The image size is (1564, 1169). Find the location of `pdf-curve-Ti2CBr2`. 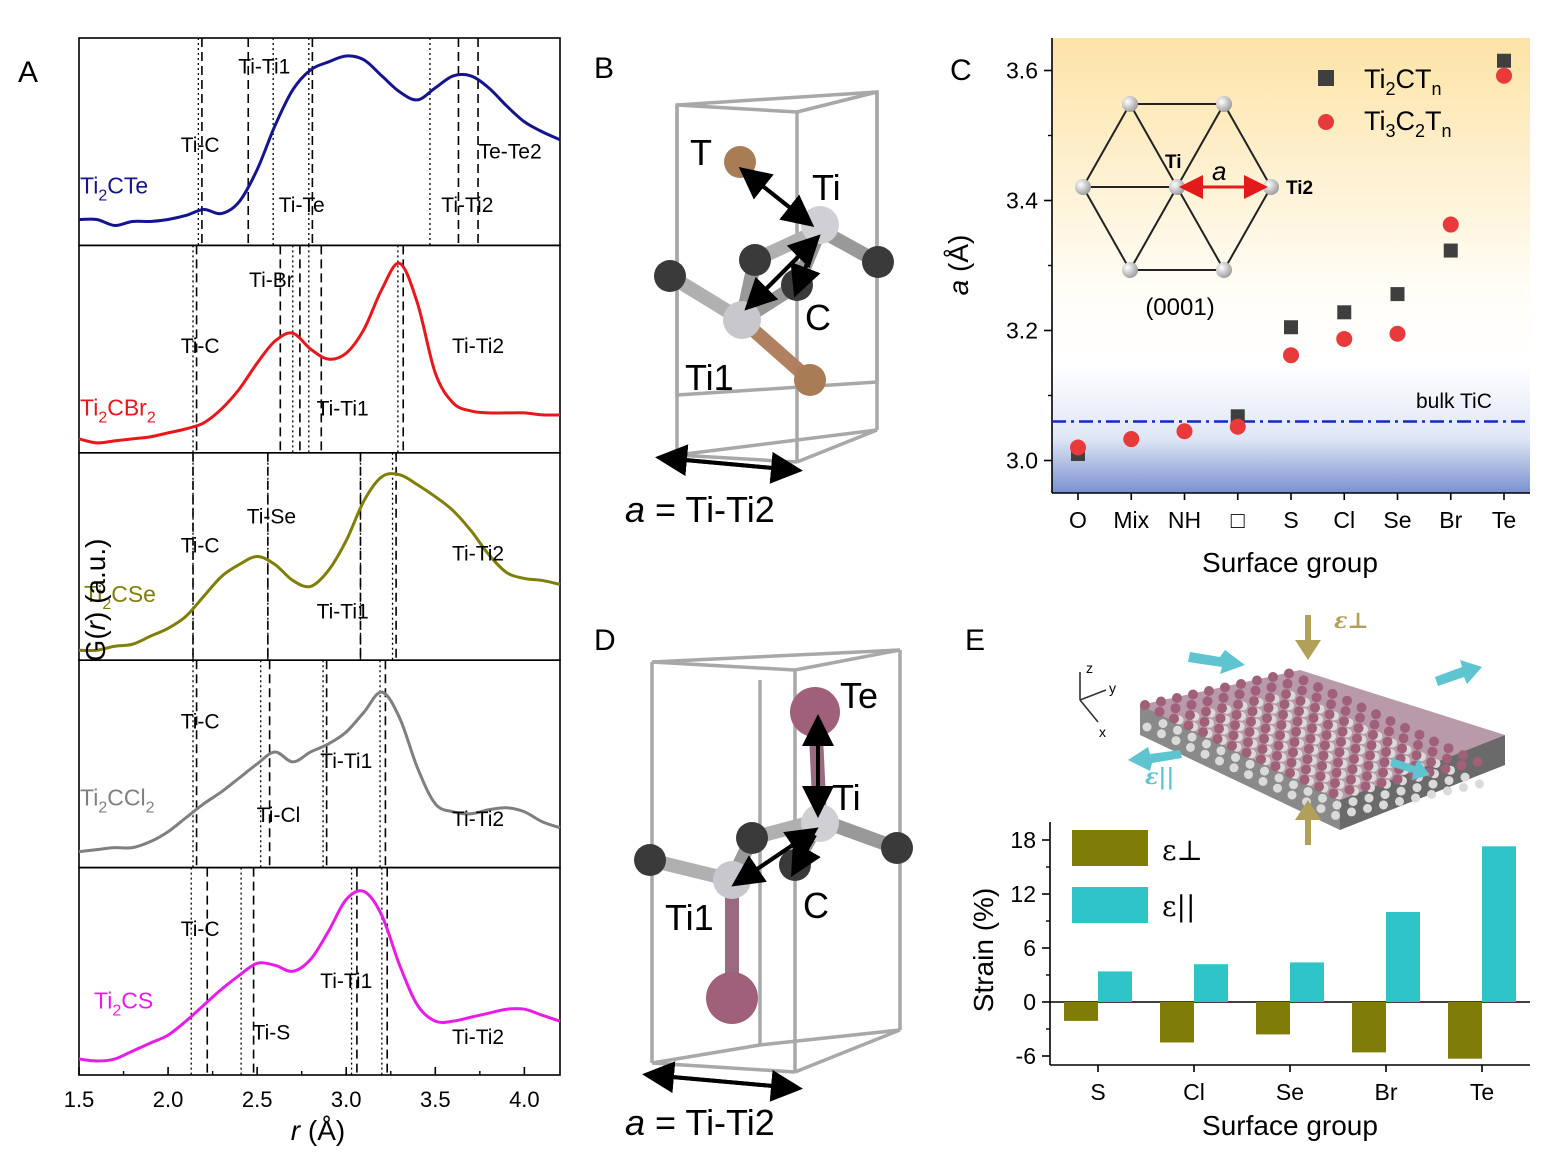

pdf-curve-Ti2CBr2 is located at coordinates (319, 353).